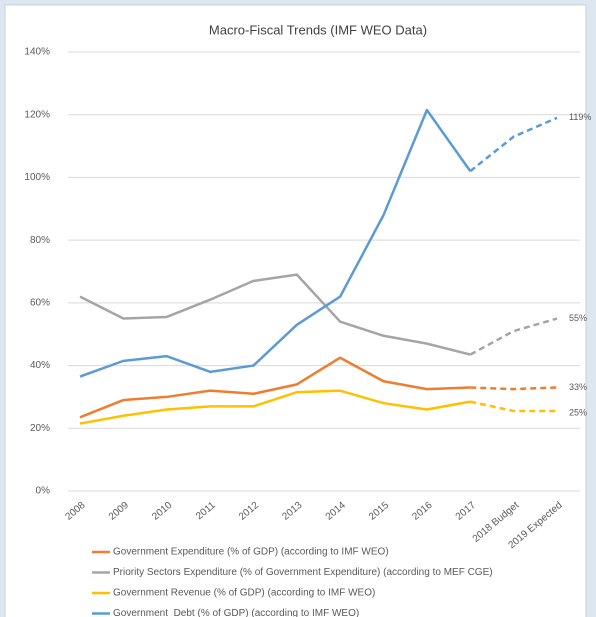 This screenshot has width=596, height=617. Describe the element at coordinates (580, 117) in the screenshot. I see `data-label: 119%` at that location.